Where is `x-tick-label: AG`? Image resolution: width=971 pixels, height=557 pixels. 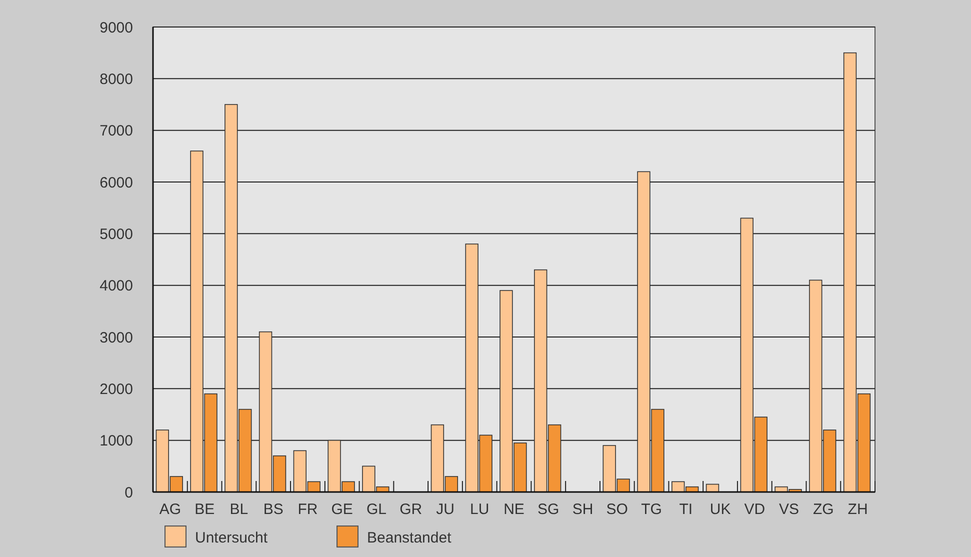 x-tick-label: AG is located at coordinates (170, 509).